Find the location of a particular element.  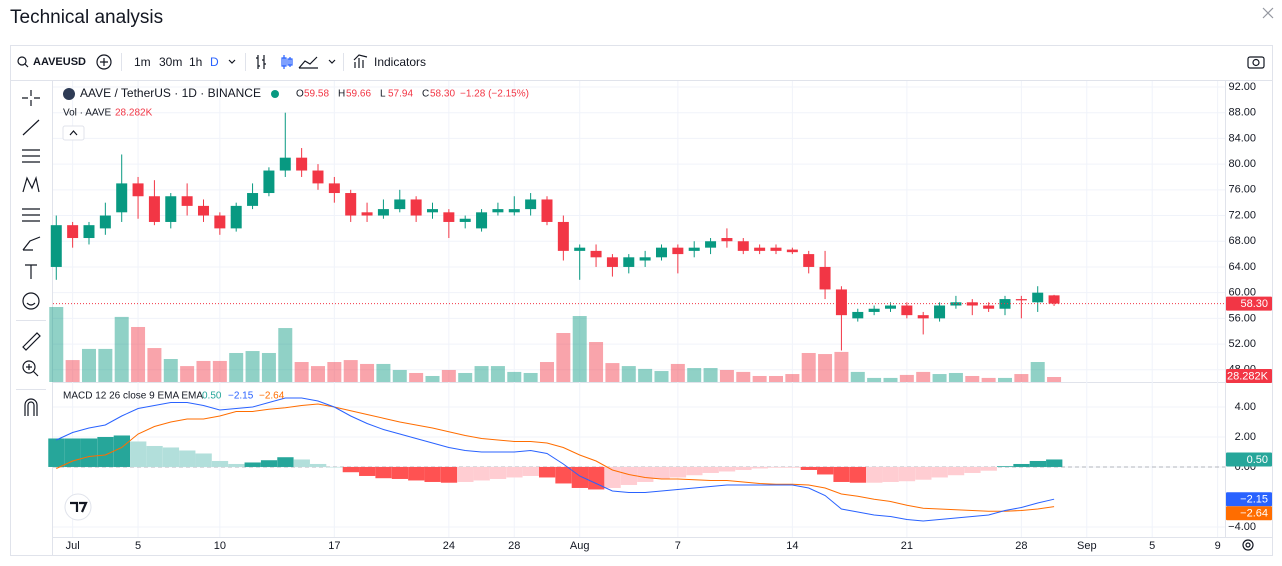

indicators-icon is located at coordinates (360, 61).